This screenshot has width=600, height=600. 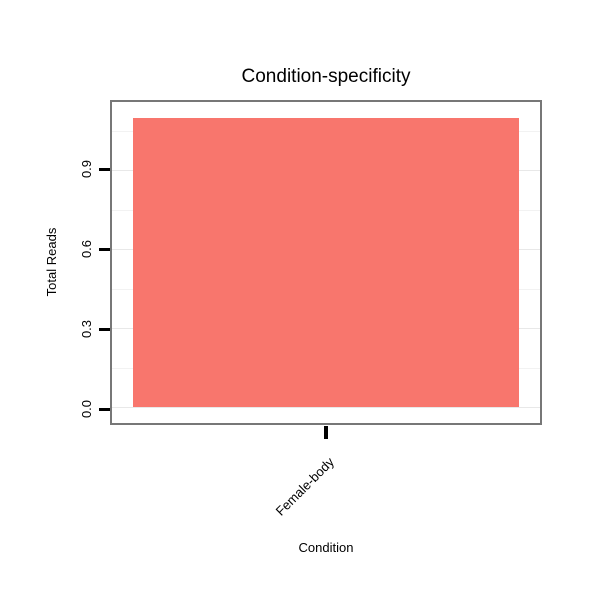 What do you see at coordinates (86, 249) in the screenshot?
I see `y-tick-label: 0.6` at bounding box center [86, 249].